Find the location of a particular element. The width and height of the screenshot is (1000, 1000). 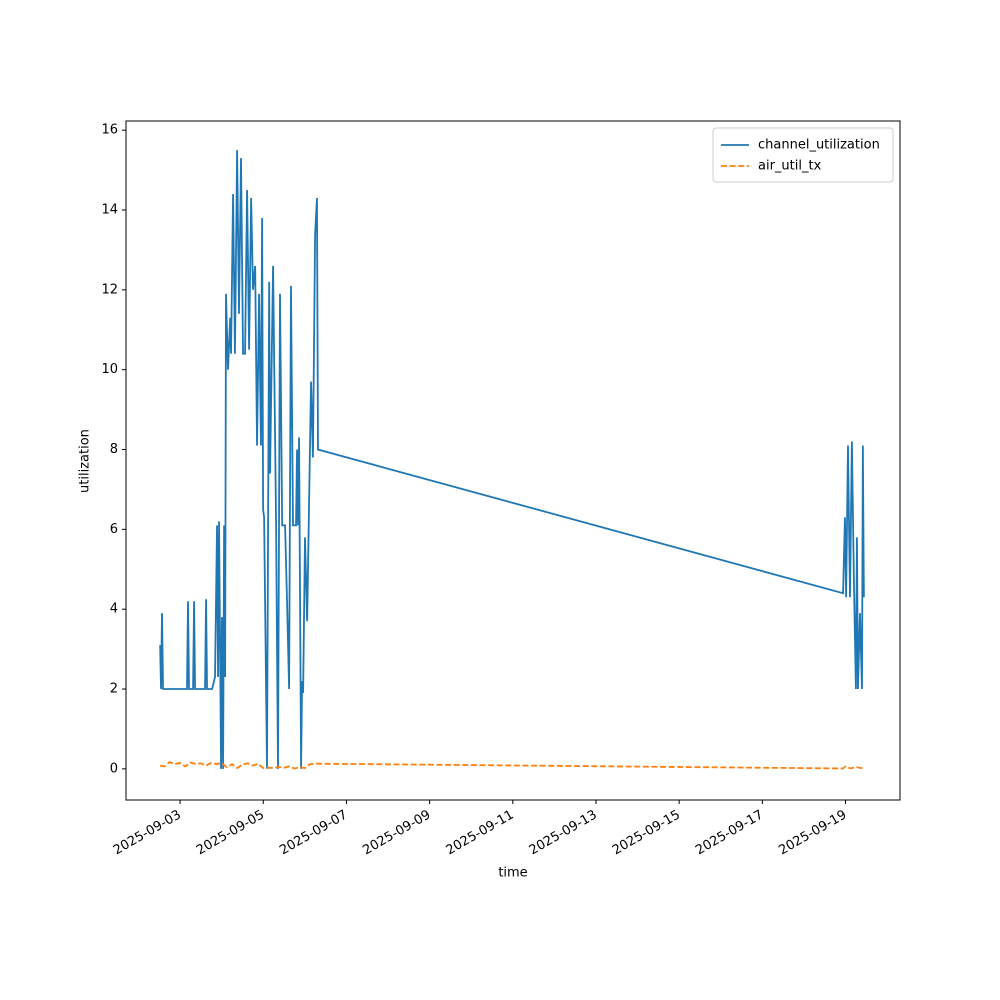

x-tick-label: 2025-09-13 is located at coordinates (563, 833).